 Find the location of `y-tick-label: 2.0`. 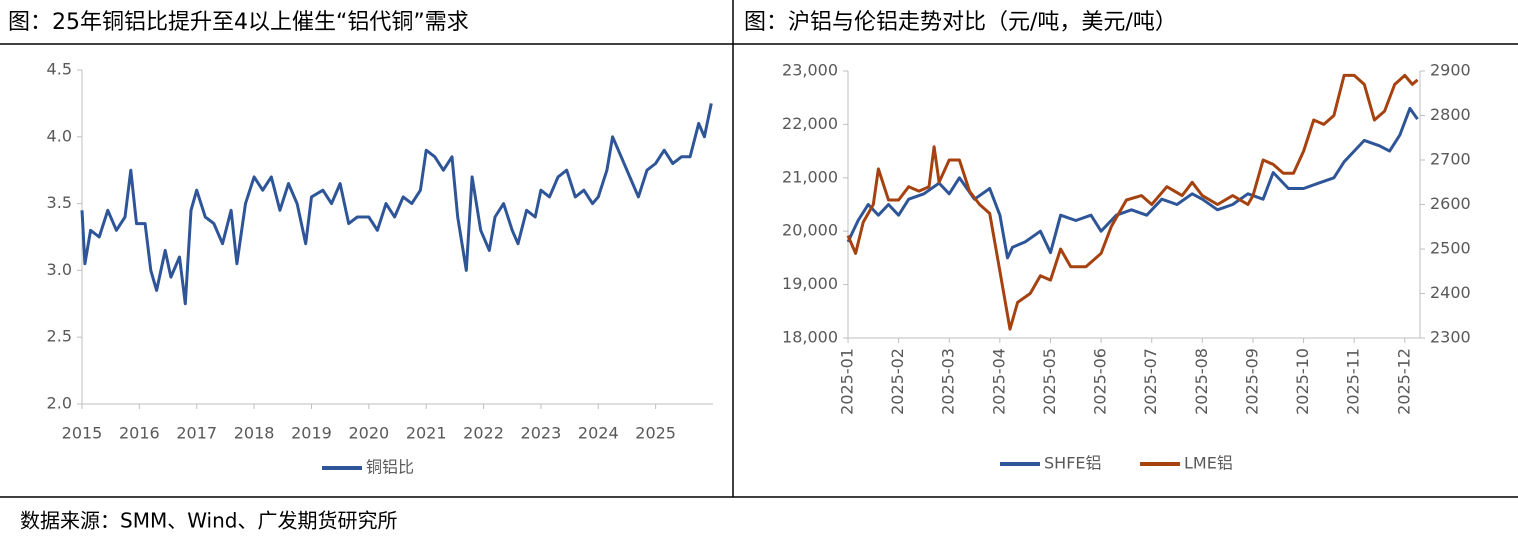

y-tick-label: 2.0 is located at coordinates (59, 403).